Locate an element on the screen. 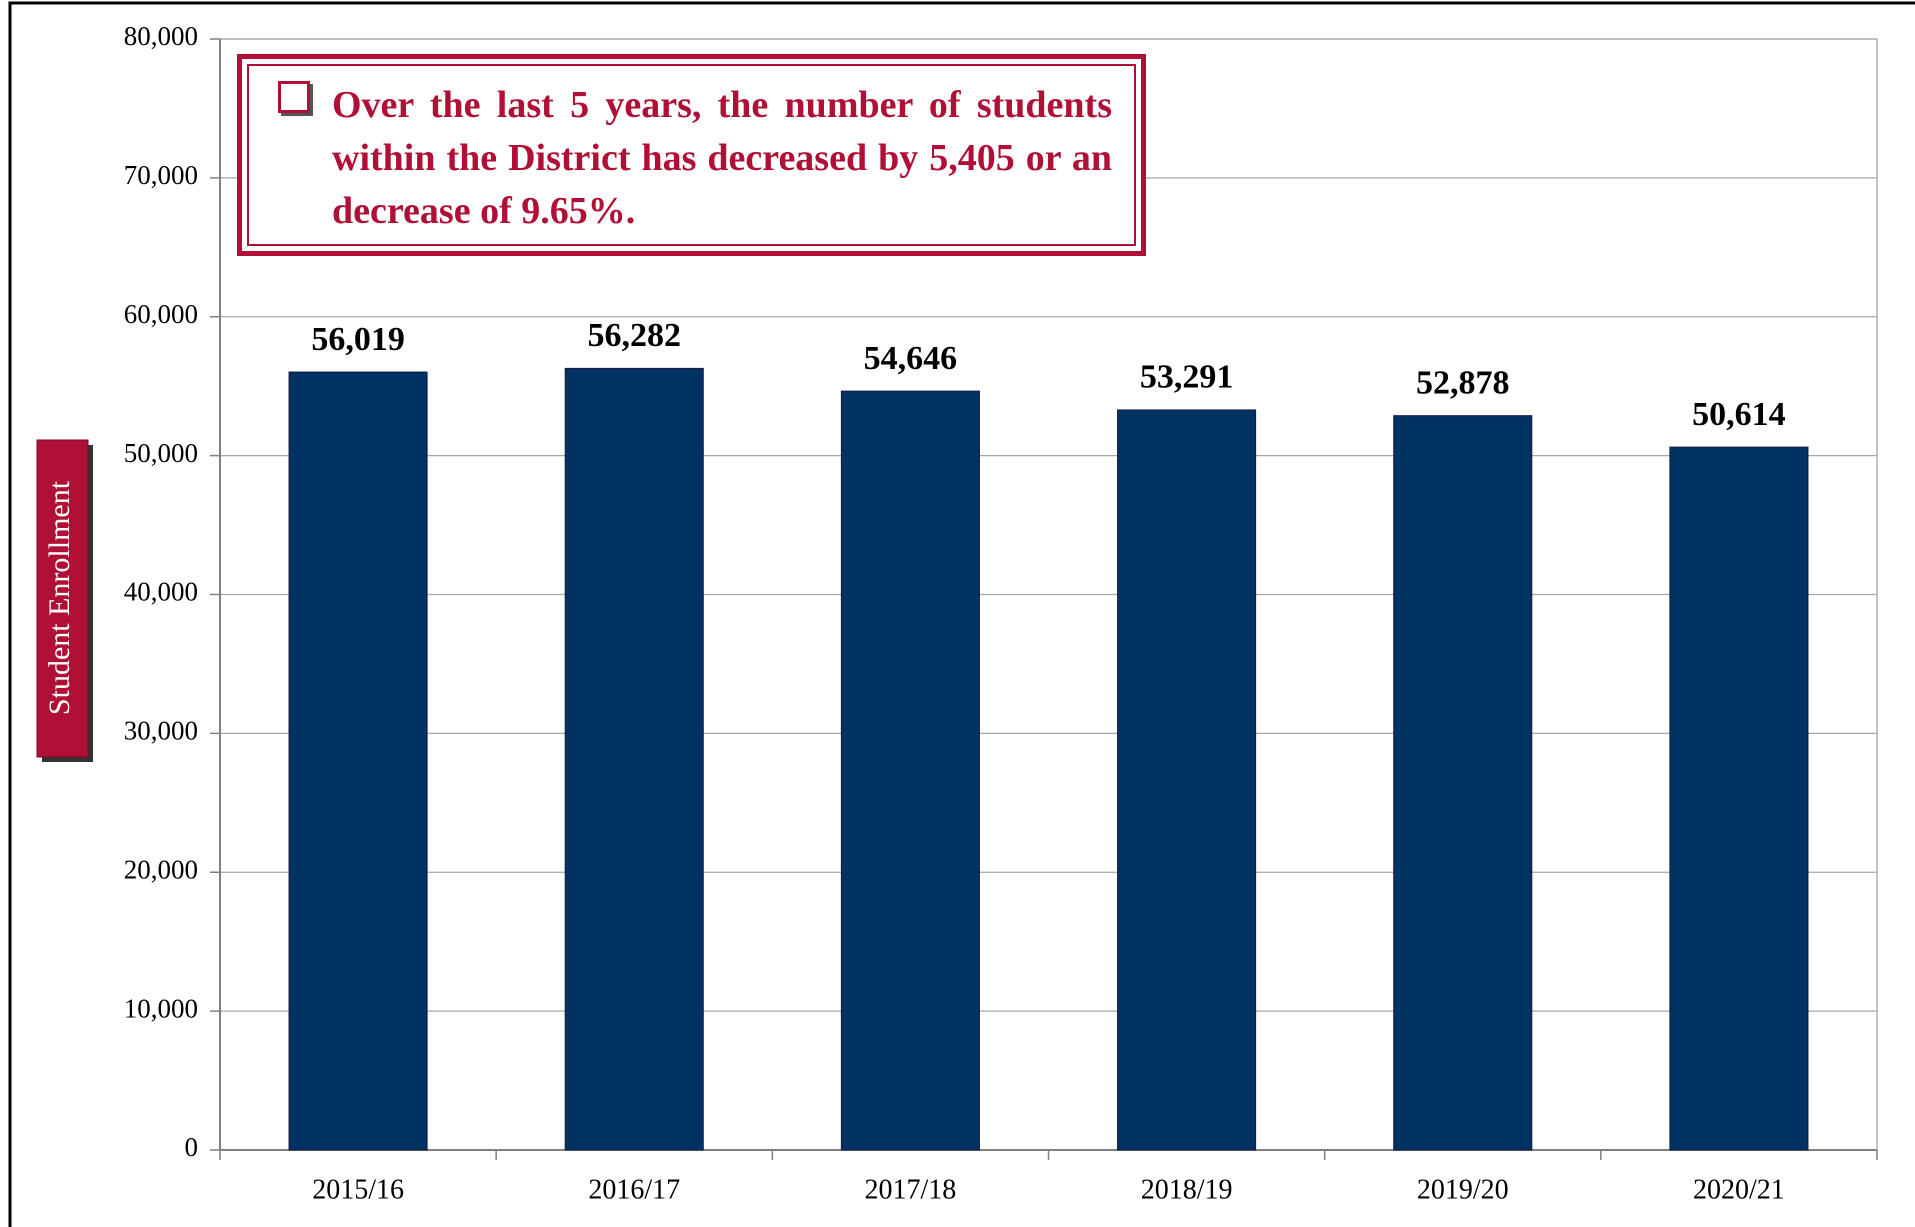  y-tick-label: 70,000 is located at coordinates (161, 175).